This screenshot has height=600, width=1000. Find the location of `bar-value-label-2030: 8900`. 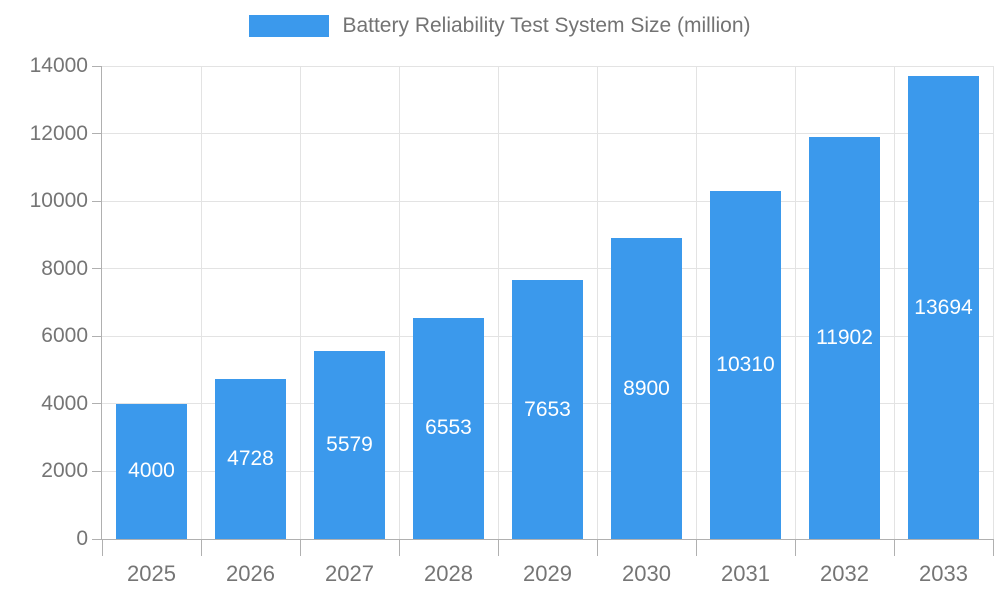

bar-value-label-2030: 8900 is located at coordinates (646, 388).